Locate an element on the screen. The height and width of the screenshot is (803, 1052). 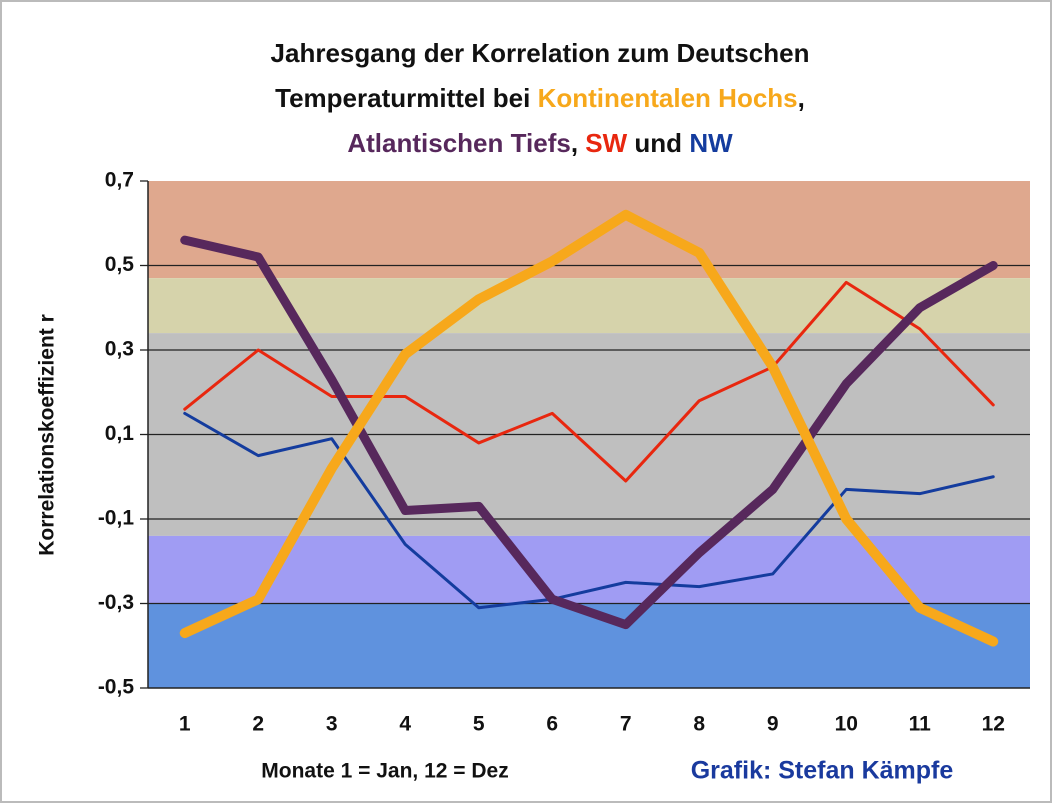
y-tick-label: 0,7 is located at coordinates (119, 180).